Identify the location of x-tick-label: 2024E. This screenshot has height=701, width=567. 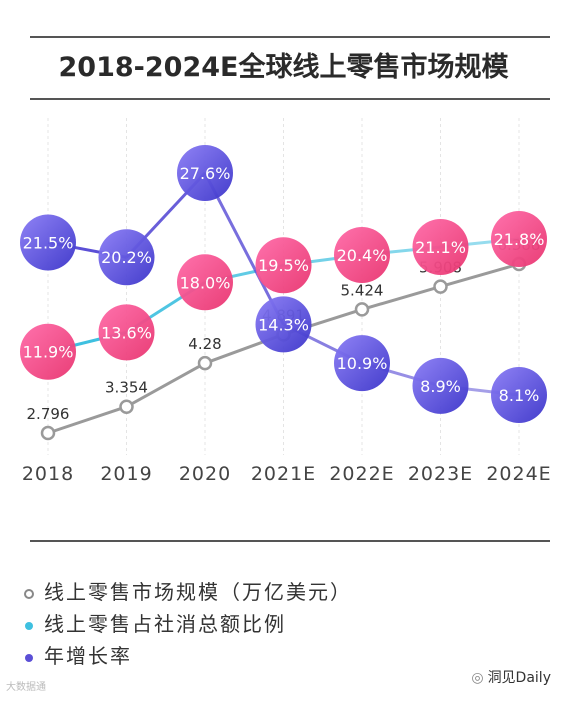
(518, 474).